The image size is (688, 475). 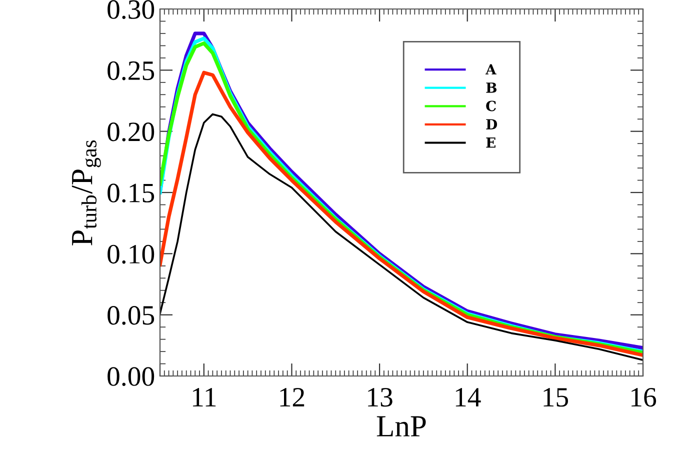 What do you see at coordinates (468, 397) in the screenshot?
I see `x-tick-label: 14` at bounding box center [468, 397].